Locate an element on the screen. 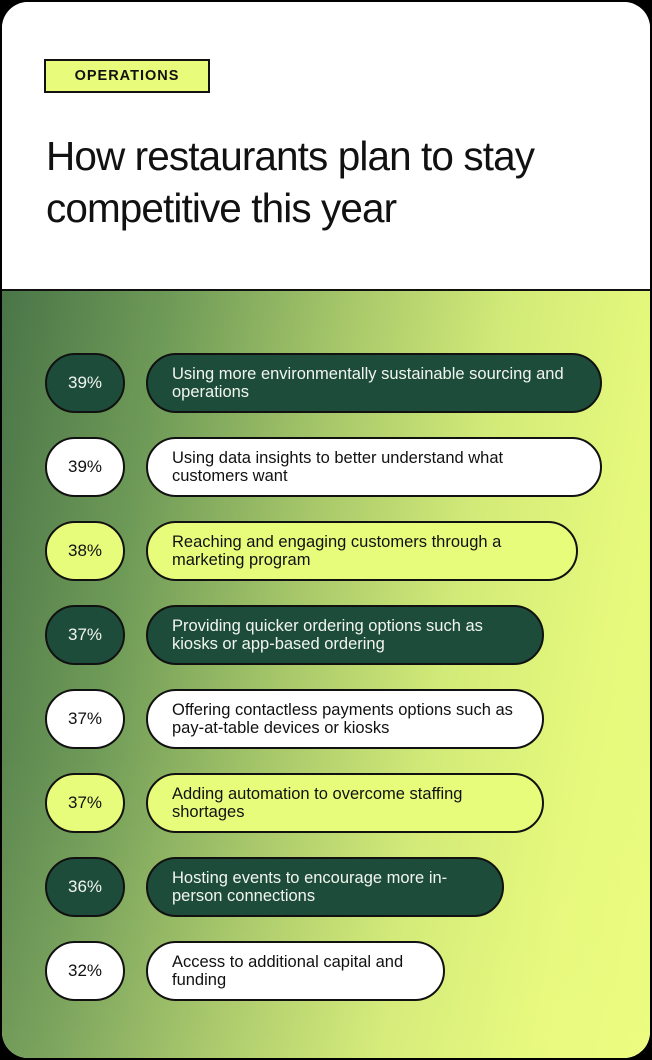 This screenshot has height=1060, width=652. category-tag: OPERATIONS is located at coordinates (127, 76).